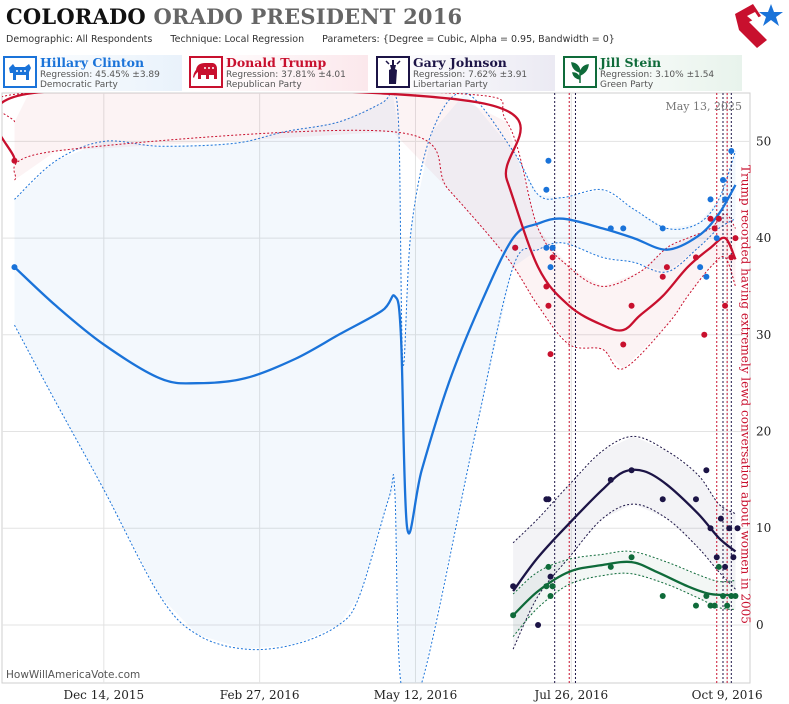  What do you see at coordinates (760, 625) in the screenshot?
I see `y-tick-label: 0` at bounding box center [760, 625].